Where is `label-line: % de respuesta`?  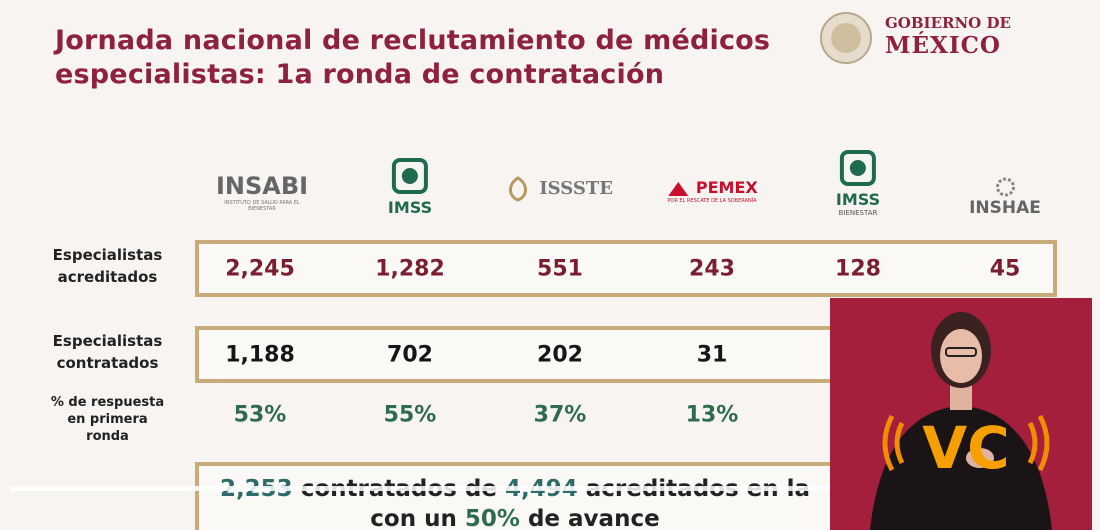 label-line: % de respuesta is located at coordinates (107, 402).